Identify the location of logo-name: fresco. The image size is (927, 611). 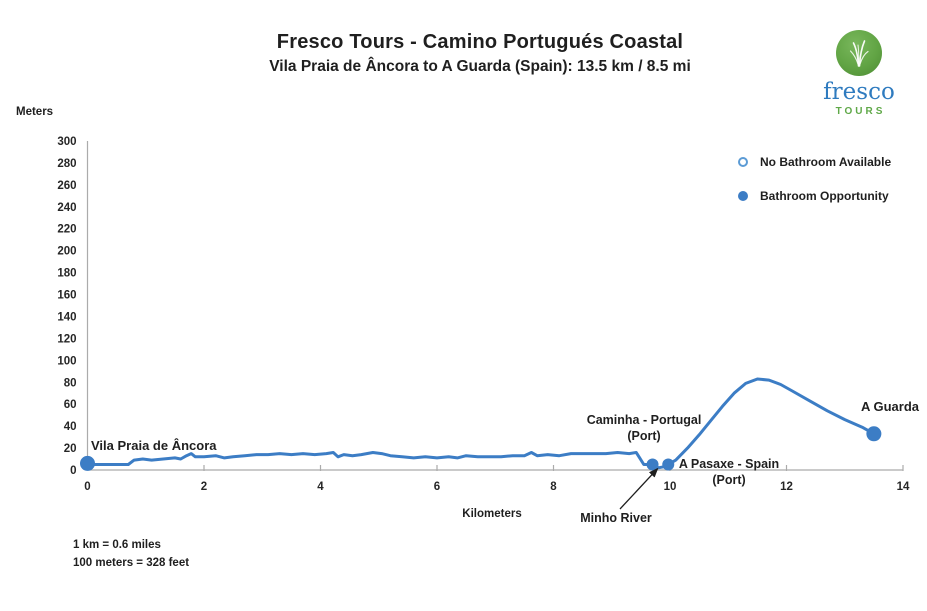
(859, 92).